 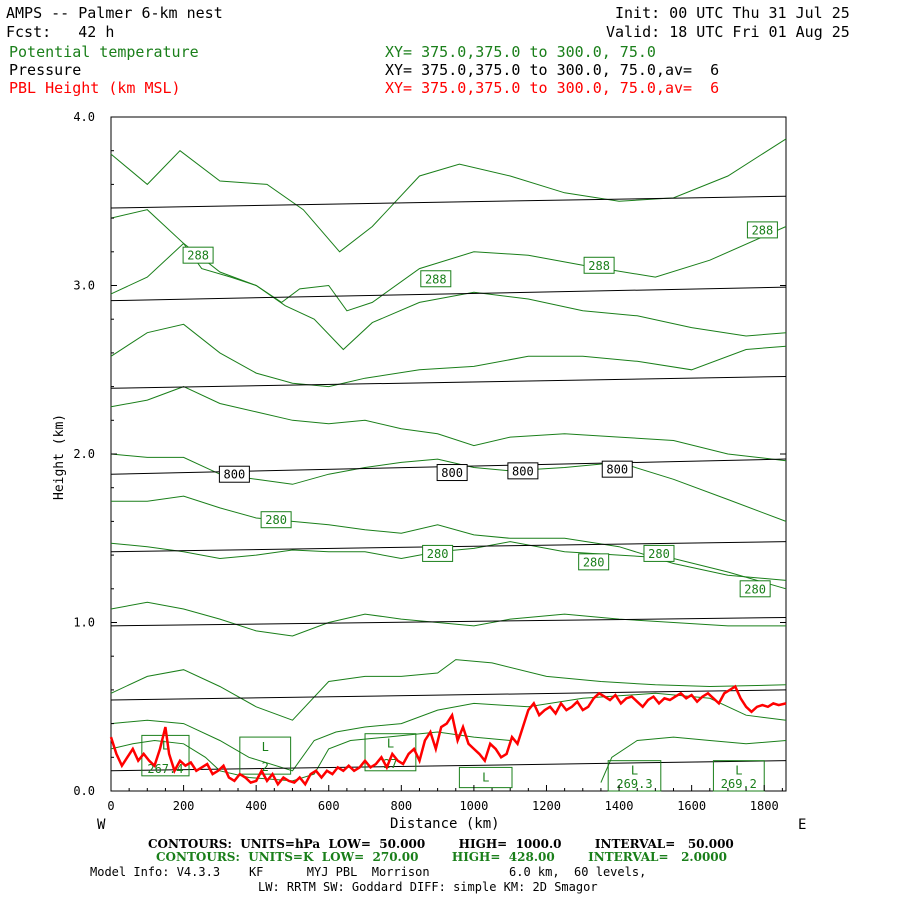 I want to click on y-axis-label: Height (km), so click(x=59, y=456).